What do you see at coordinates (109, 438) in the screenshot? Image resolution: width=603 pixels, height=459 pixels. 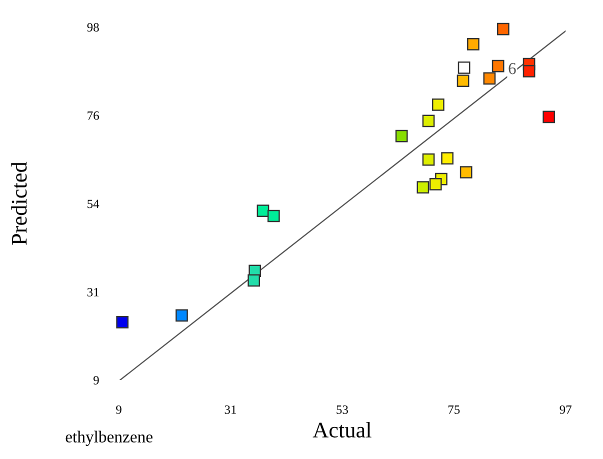 I see `text: ethylbenzene` at bounding box center [109, 438].